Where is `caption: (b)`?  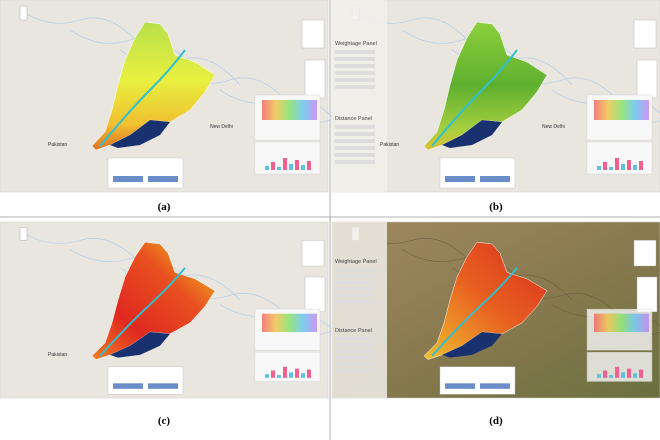 caption: (b) is located at coordinates (496, 207).